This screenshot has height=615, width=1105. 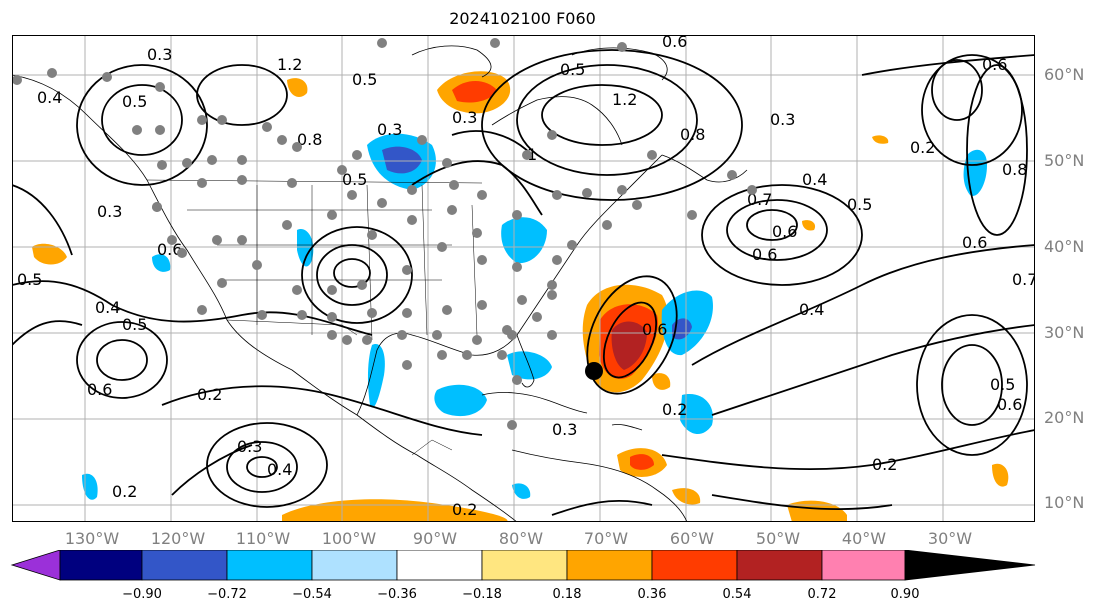 I want to click on lat-label: 60°N, so click(x=1064, y=74).